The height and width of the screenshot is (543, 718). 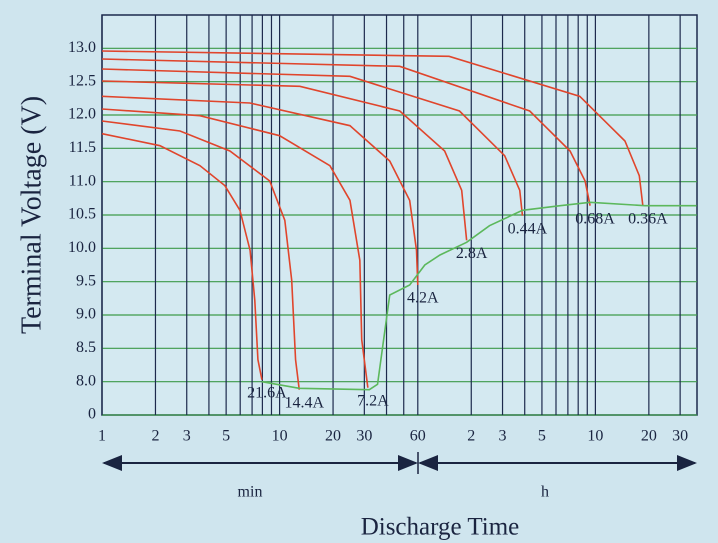 I want to click on y-tick-label: 10.0, so click(x=82, y=247).